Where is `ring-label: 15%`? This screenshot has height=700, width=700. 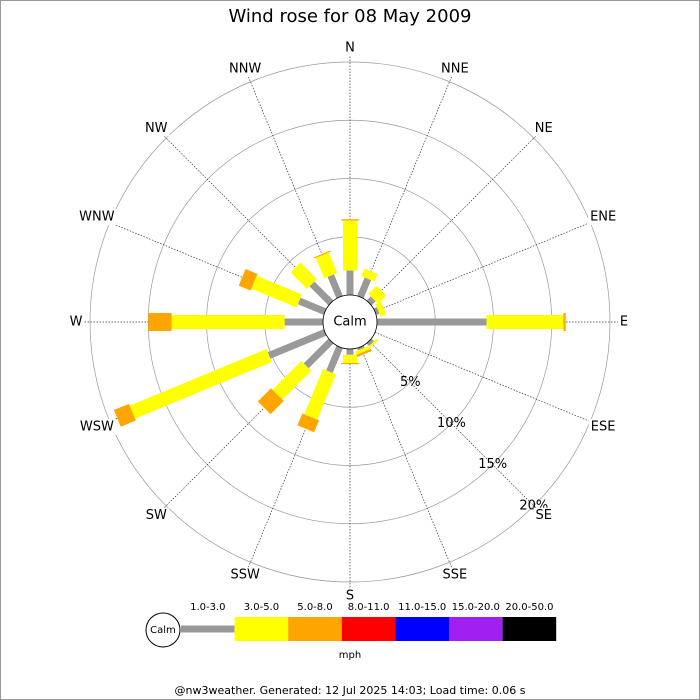 ring-label: 15% is located at coordinates (492, 464).